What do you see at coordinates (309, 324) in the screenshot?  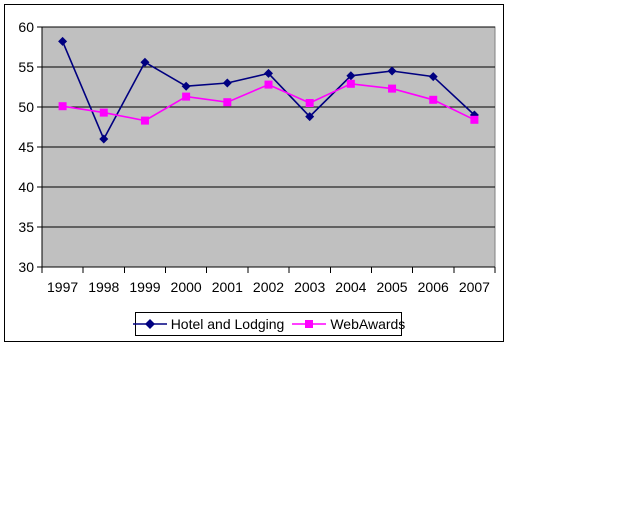 I see `legend-square-swatch-icon` at bounding box center [309, 324].